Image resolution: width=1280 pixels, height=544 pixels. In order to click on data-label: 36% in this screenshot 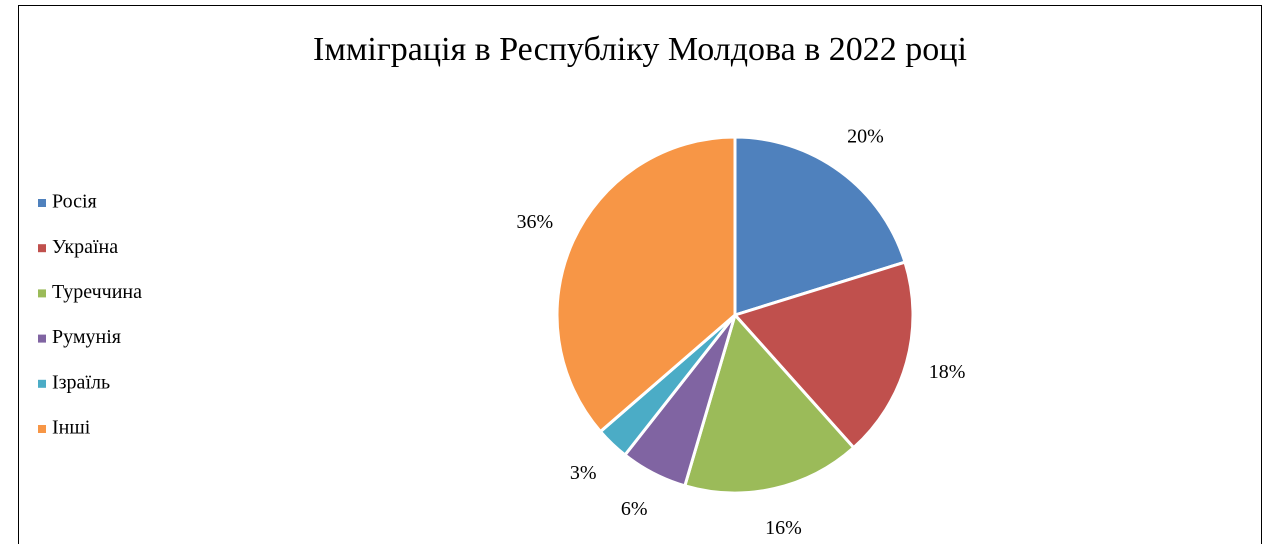, I will do `click(535, 222)`.